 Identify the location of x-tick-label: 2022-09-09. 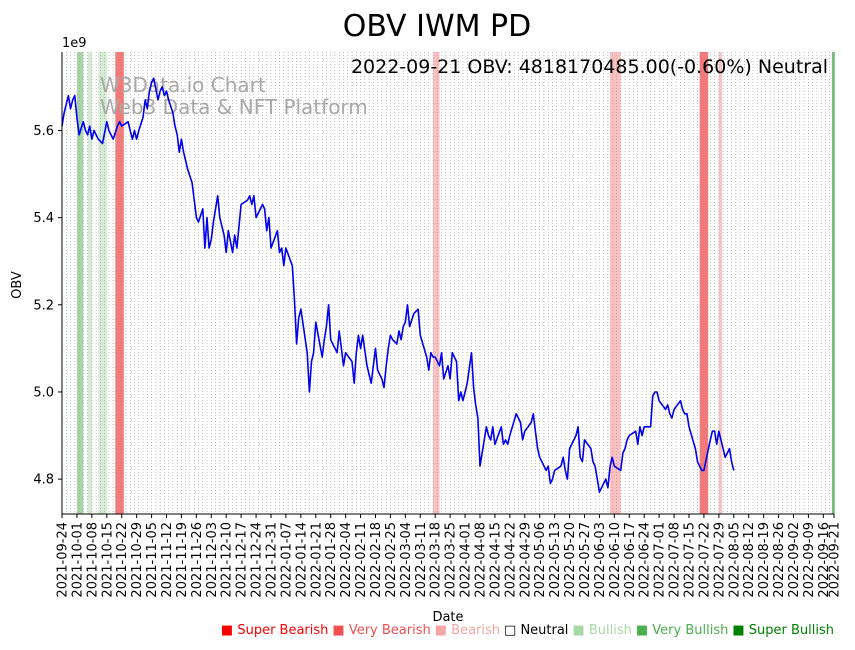
(809, 560).